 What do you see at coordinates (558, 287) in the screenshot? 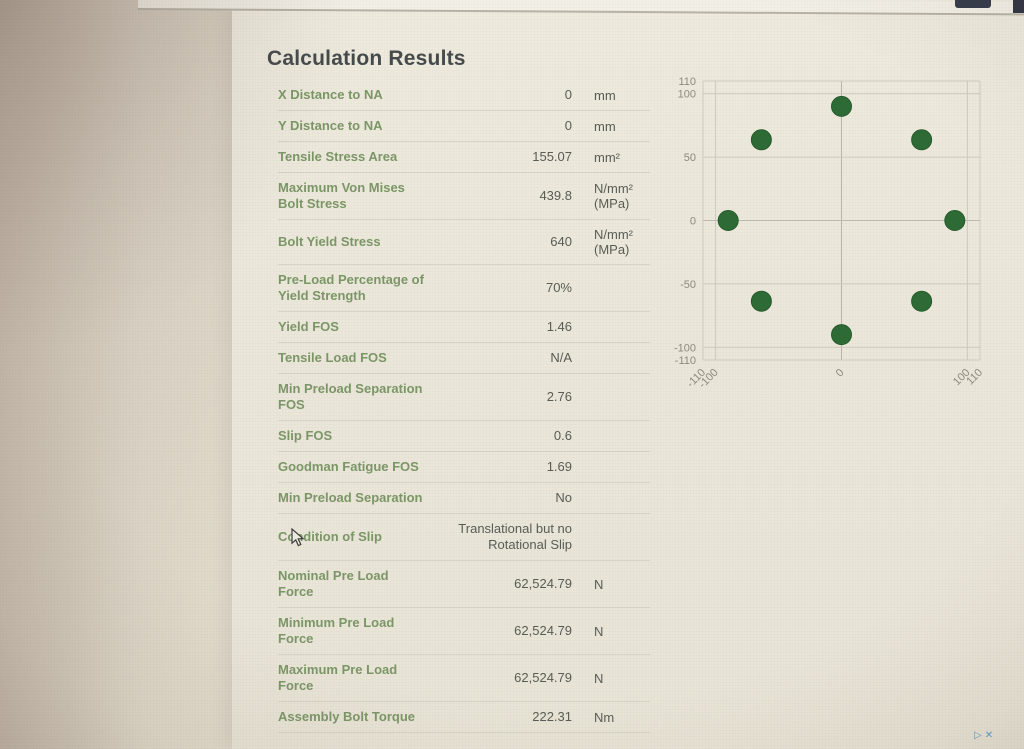
I see `result-value: 70%` at bounding box center [558, 287].